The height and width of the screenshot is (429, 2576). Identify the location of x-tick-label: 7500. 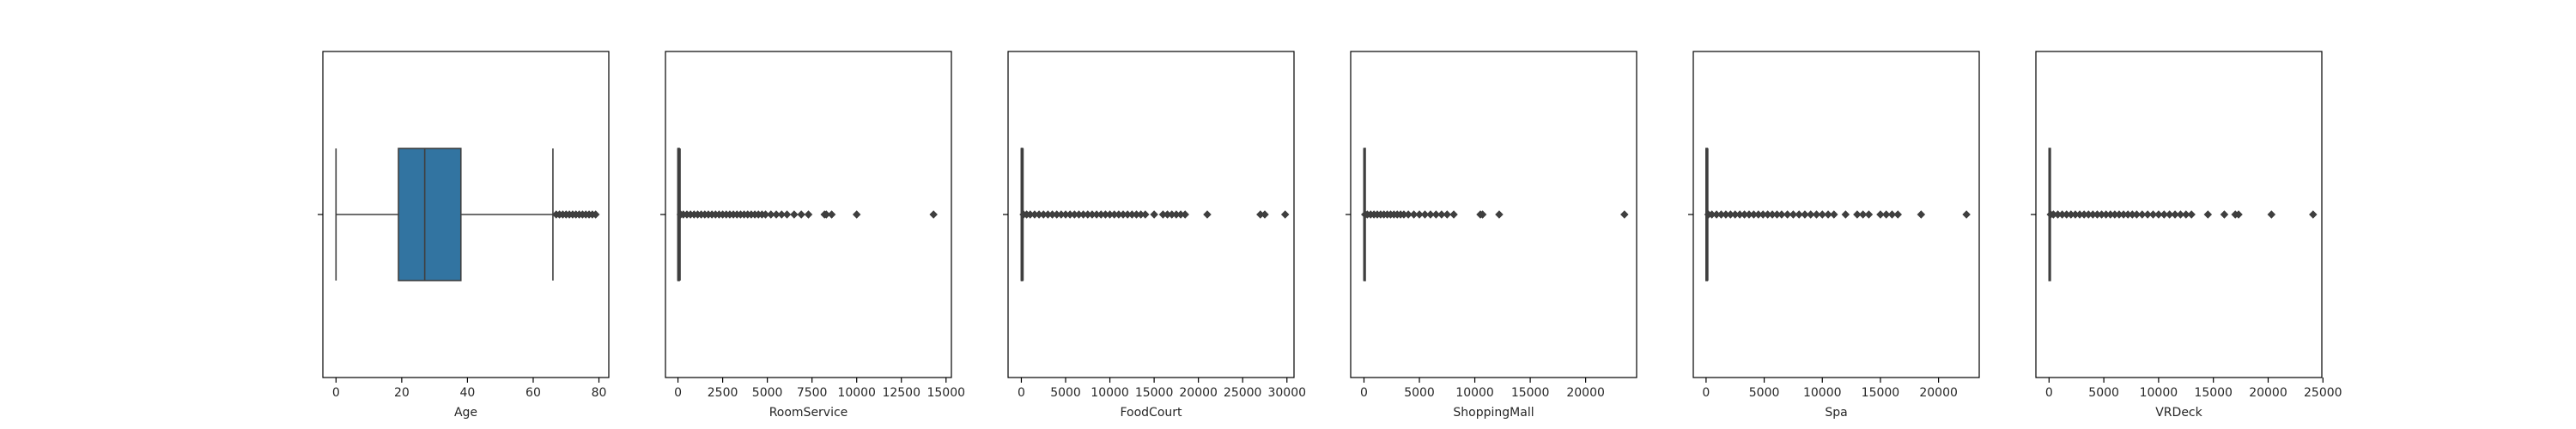
(812, 393).